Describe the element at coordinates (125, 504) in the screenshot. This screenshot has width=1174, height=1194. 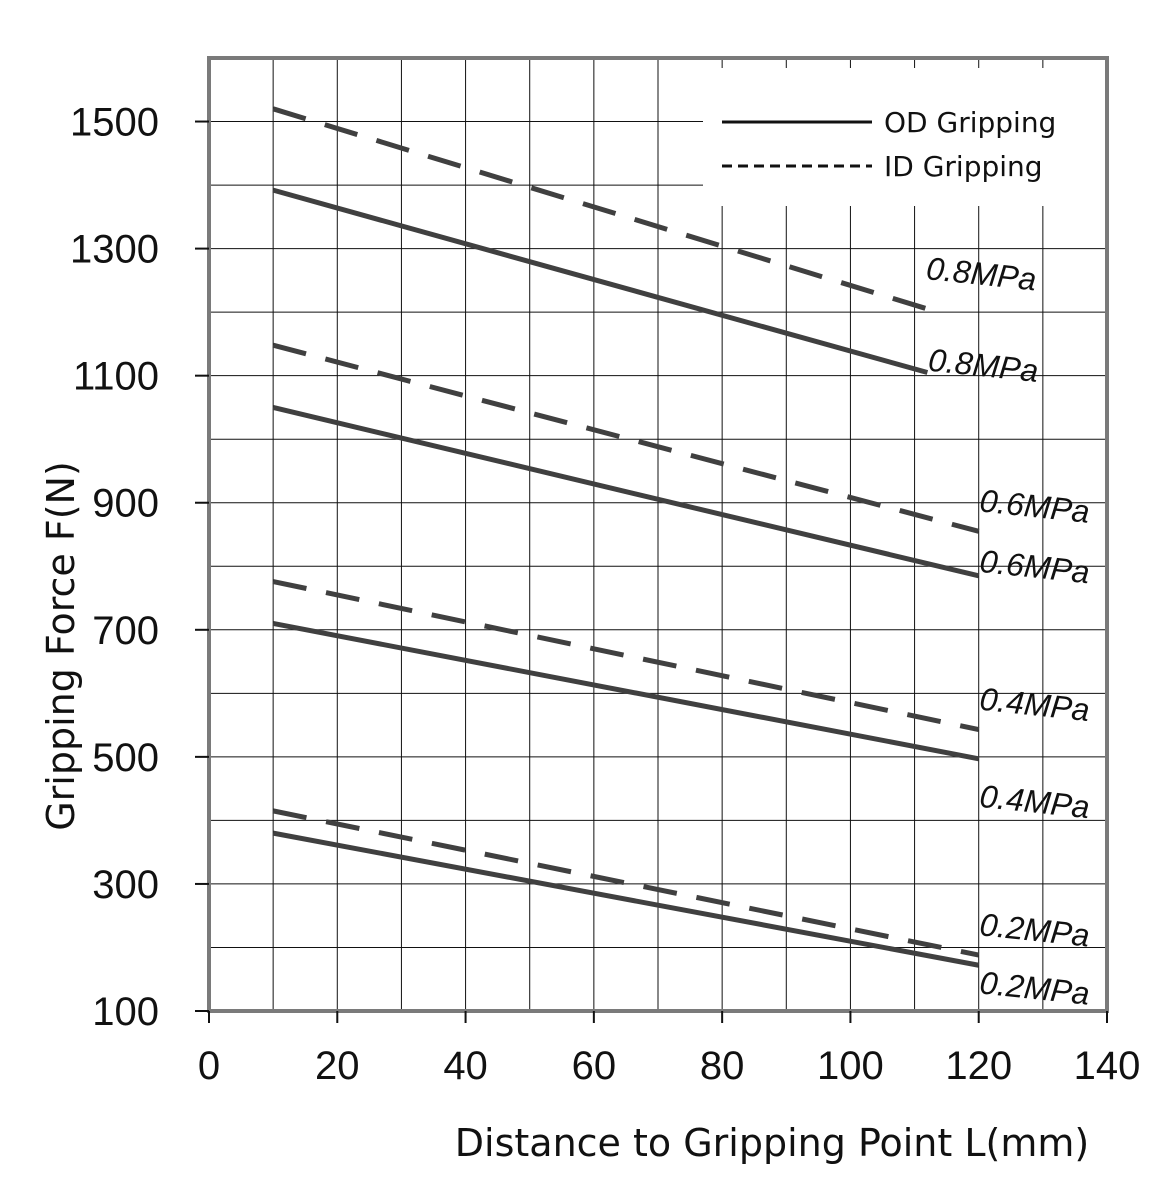
I see `y-tick-label: 900` at that location.